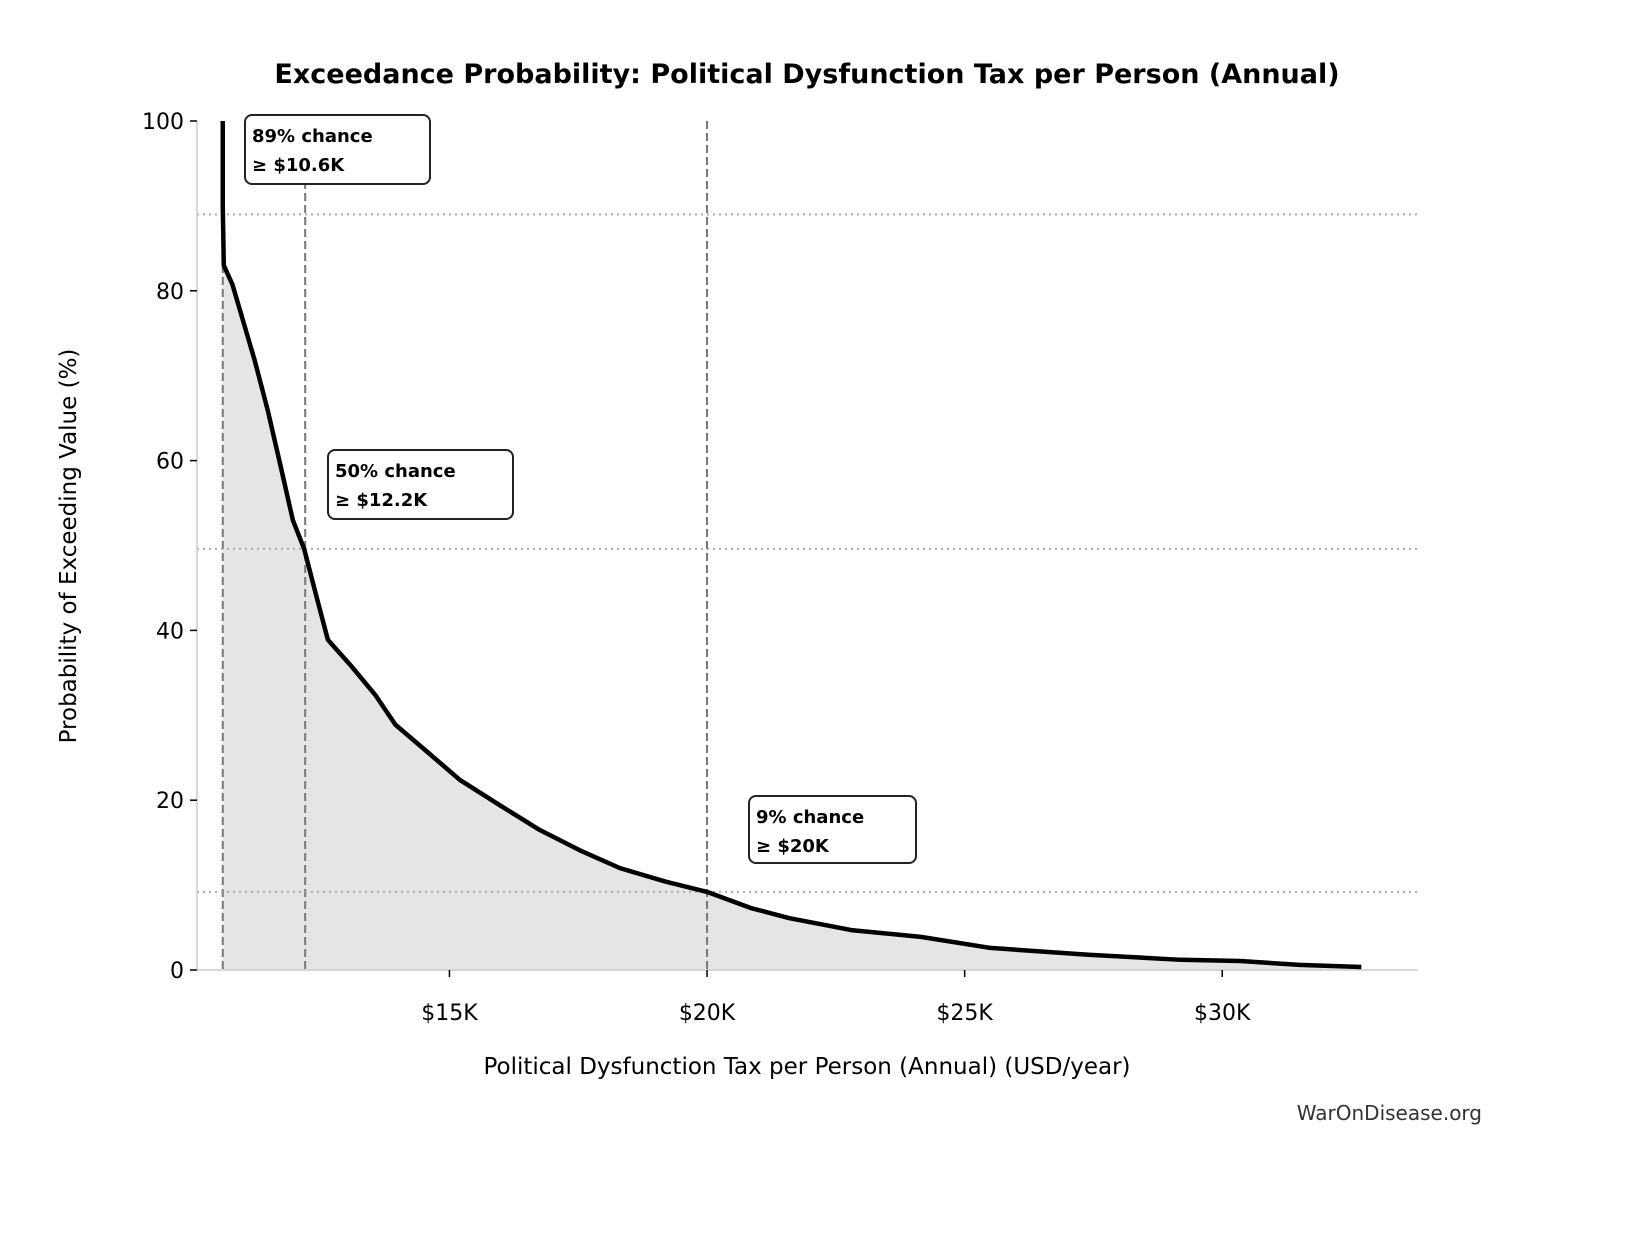  I want to click on annotation-box-0: 89% chance ≥ $10.6K, so click(337, 149).